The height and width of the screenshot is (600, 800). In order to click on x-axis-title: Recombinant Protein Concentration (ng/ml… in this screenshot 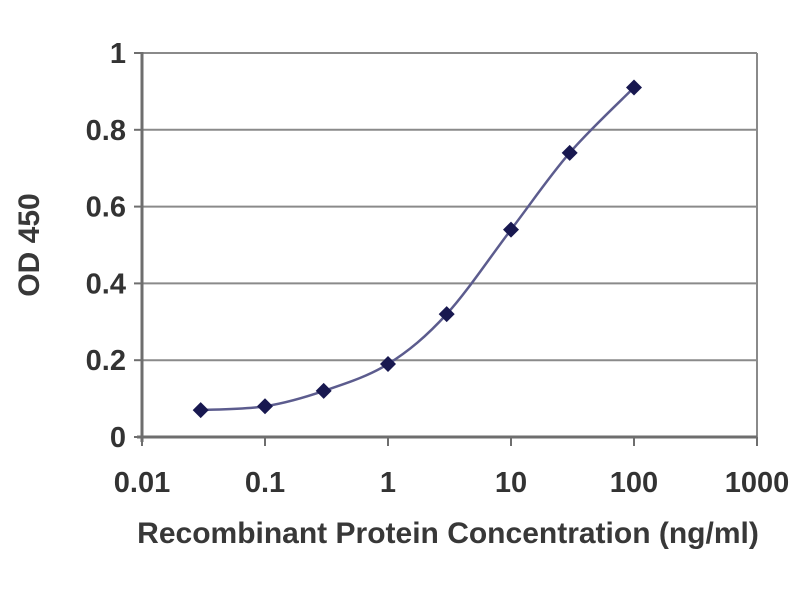, I will do `click(448, 533)`.